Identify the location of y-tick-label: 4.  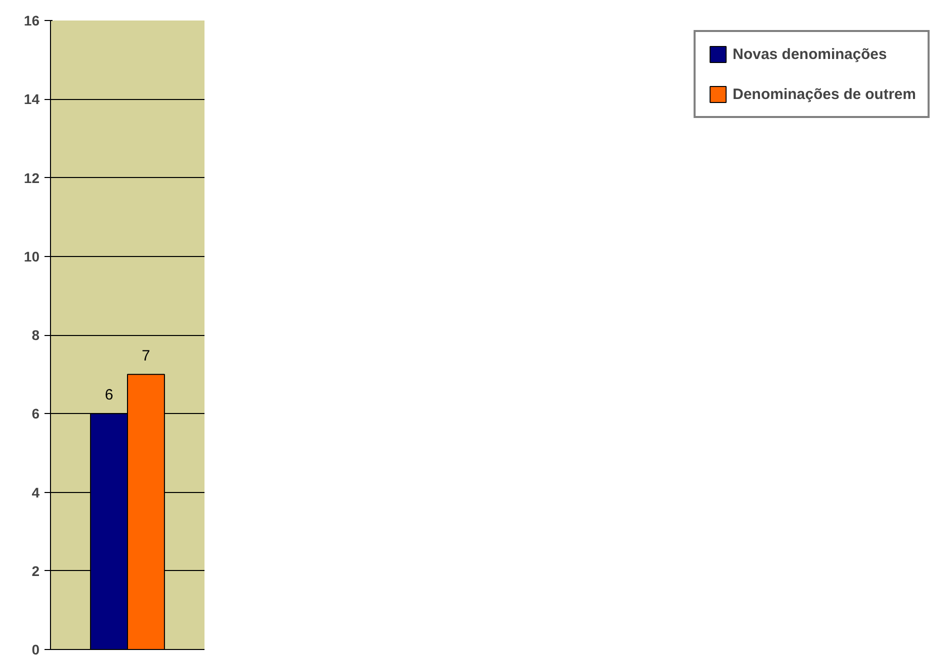
(36, 492).